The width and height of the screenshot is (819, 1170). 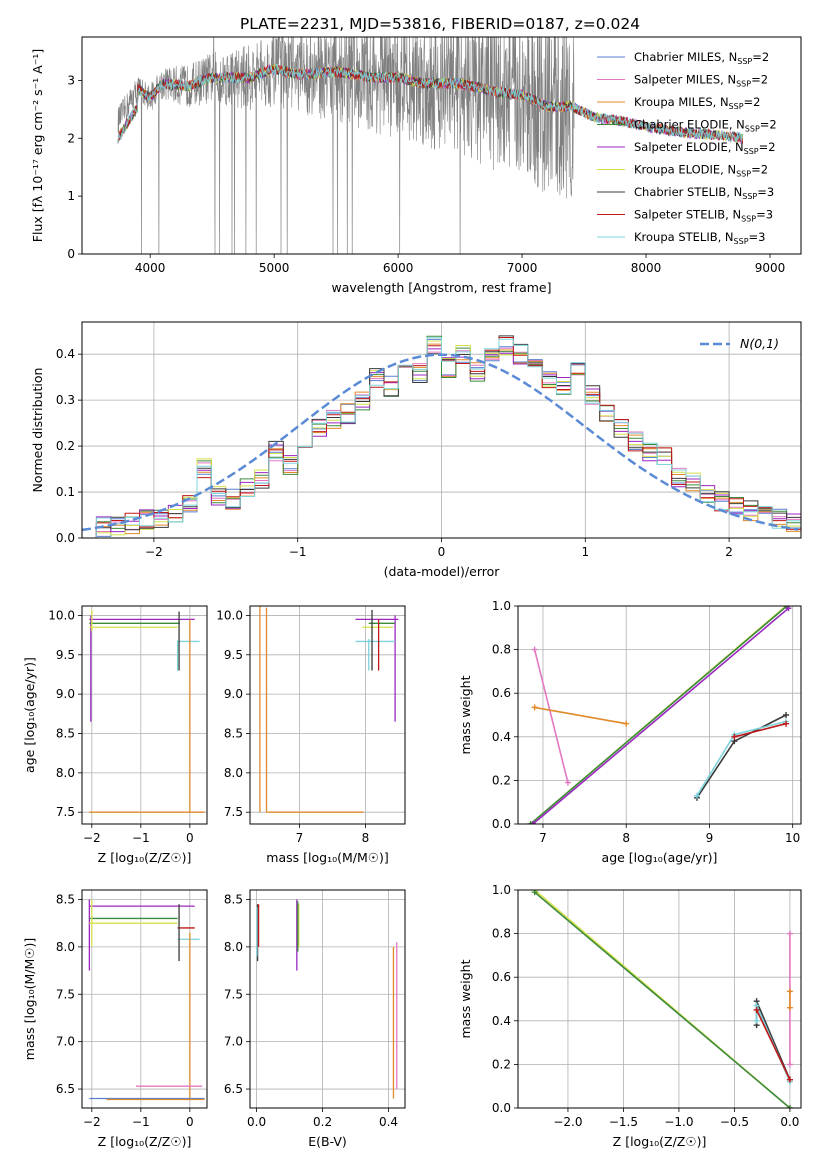 What do you see at coordinates (699, 238) in the screenshot?
I see `legend-label: Kroupa STELIB, NSSP=3` at bounding box center [699, 238].